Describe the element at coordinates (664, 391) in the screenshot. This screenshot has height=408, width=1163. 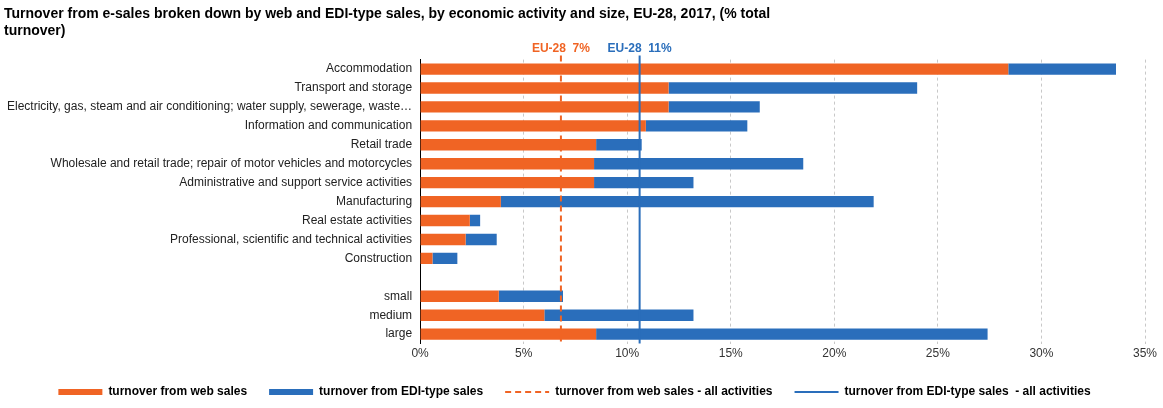
I see `legend-label: turnover from web sales - all activities` at that location.